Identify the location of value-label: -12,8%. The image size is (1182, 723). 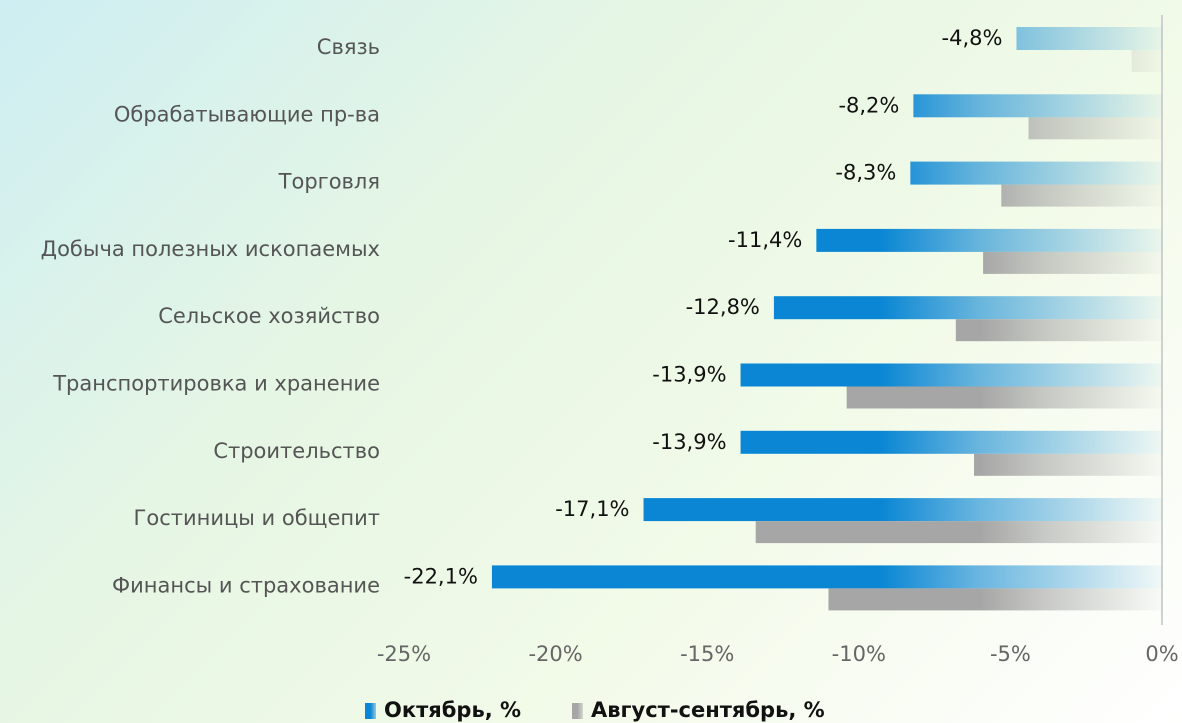
(723, 307).